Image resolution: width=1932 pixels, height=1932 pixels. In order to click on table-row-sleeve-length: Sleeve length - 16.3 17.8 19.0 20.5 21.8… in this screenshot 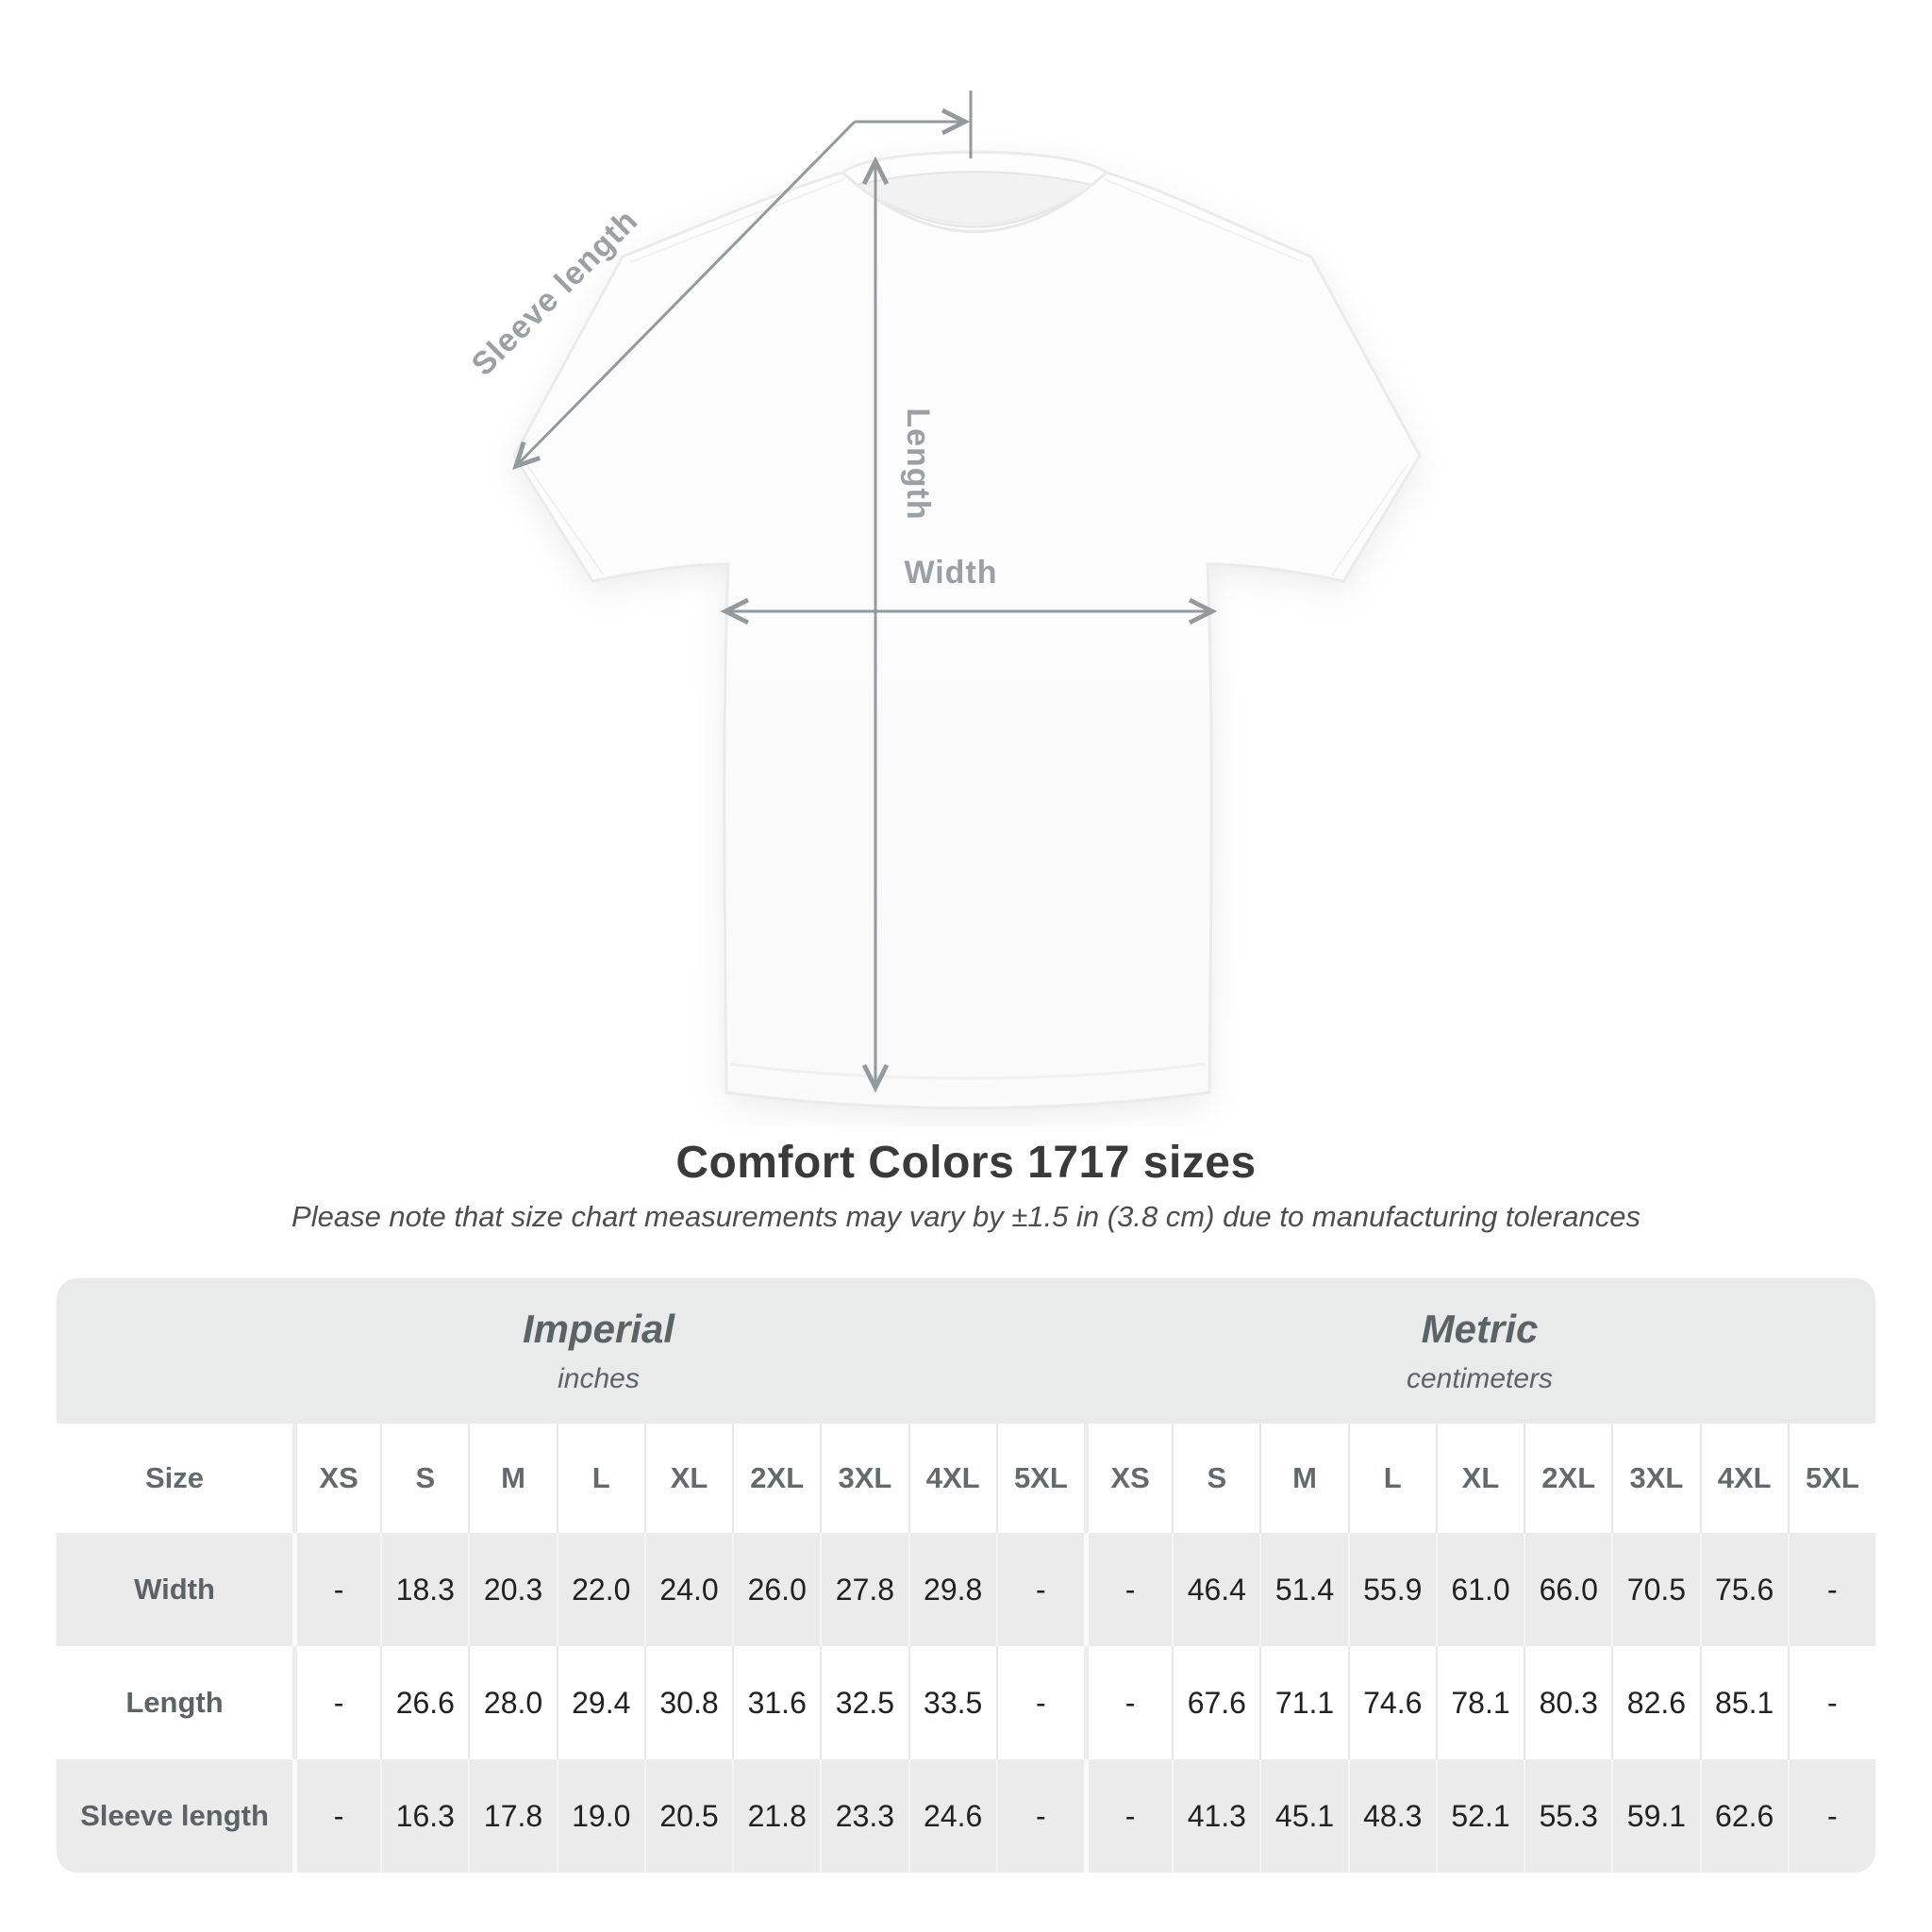, I will do `click(966, 1816)`.